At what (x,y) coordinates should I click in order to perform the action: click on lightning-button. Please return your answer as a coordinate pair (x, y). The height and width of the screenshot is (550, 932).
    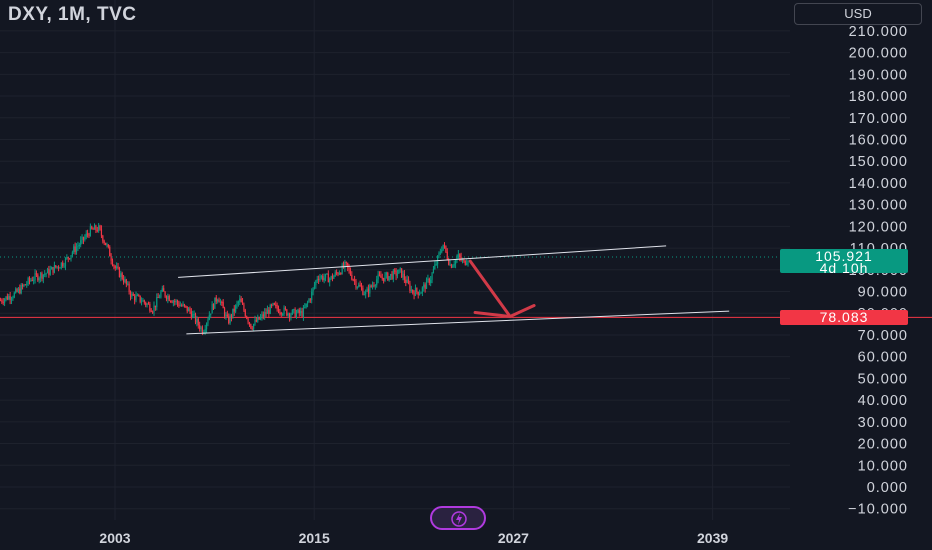
    Looking at the image, I should click on (458, 518).